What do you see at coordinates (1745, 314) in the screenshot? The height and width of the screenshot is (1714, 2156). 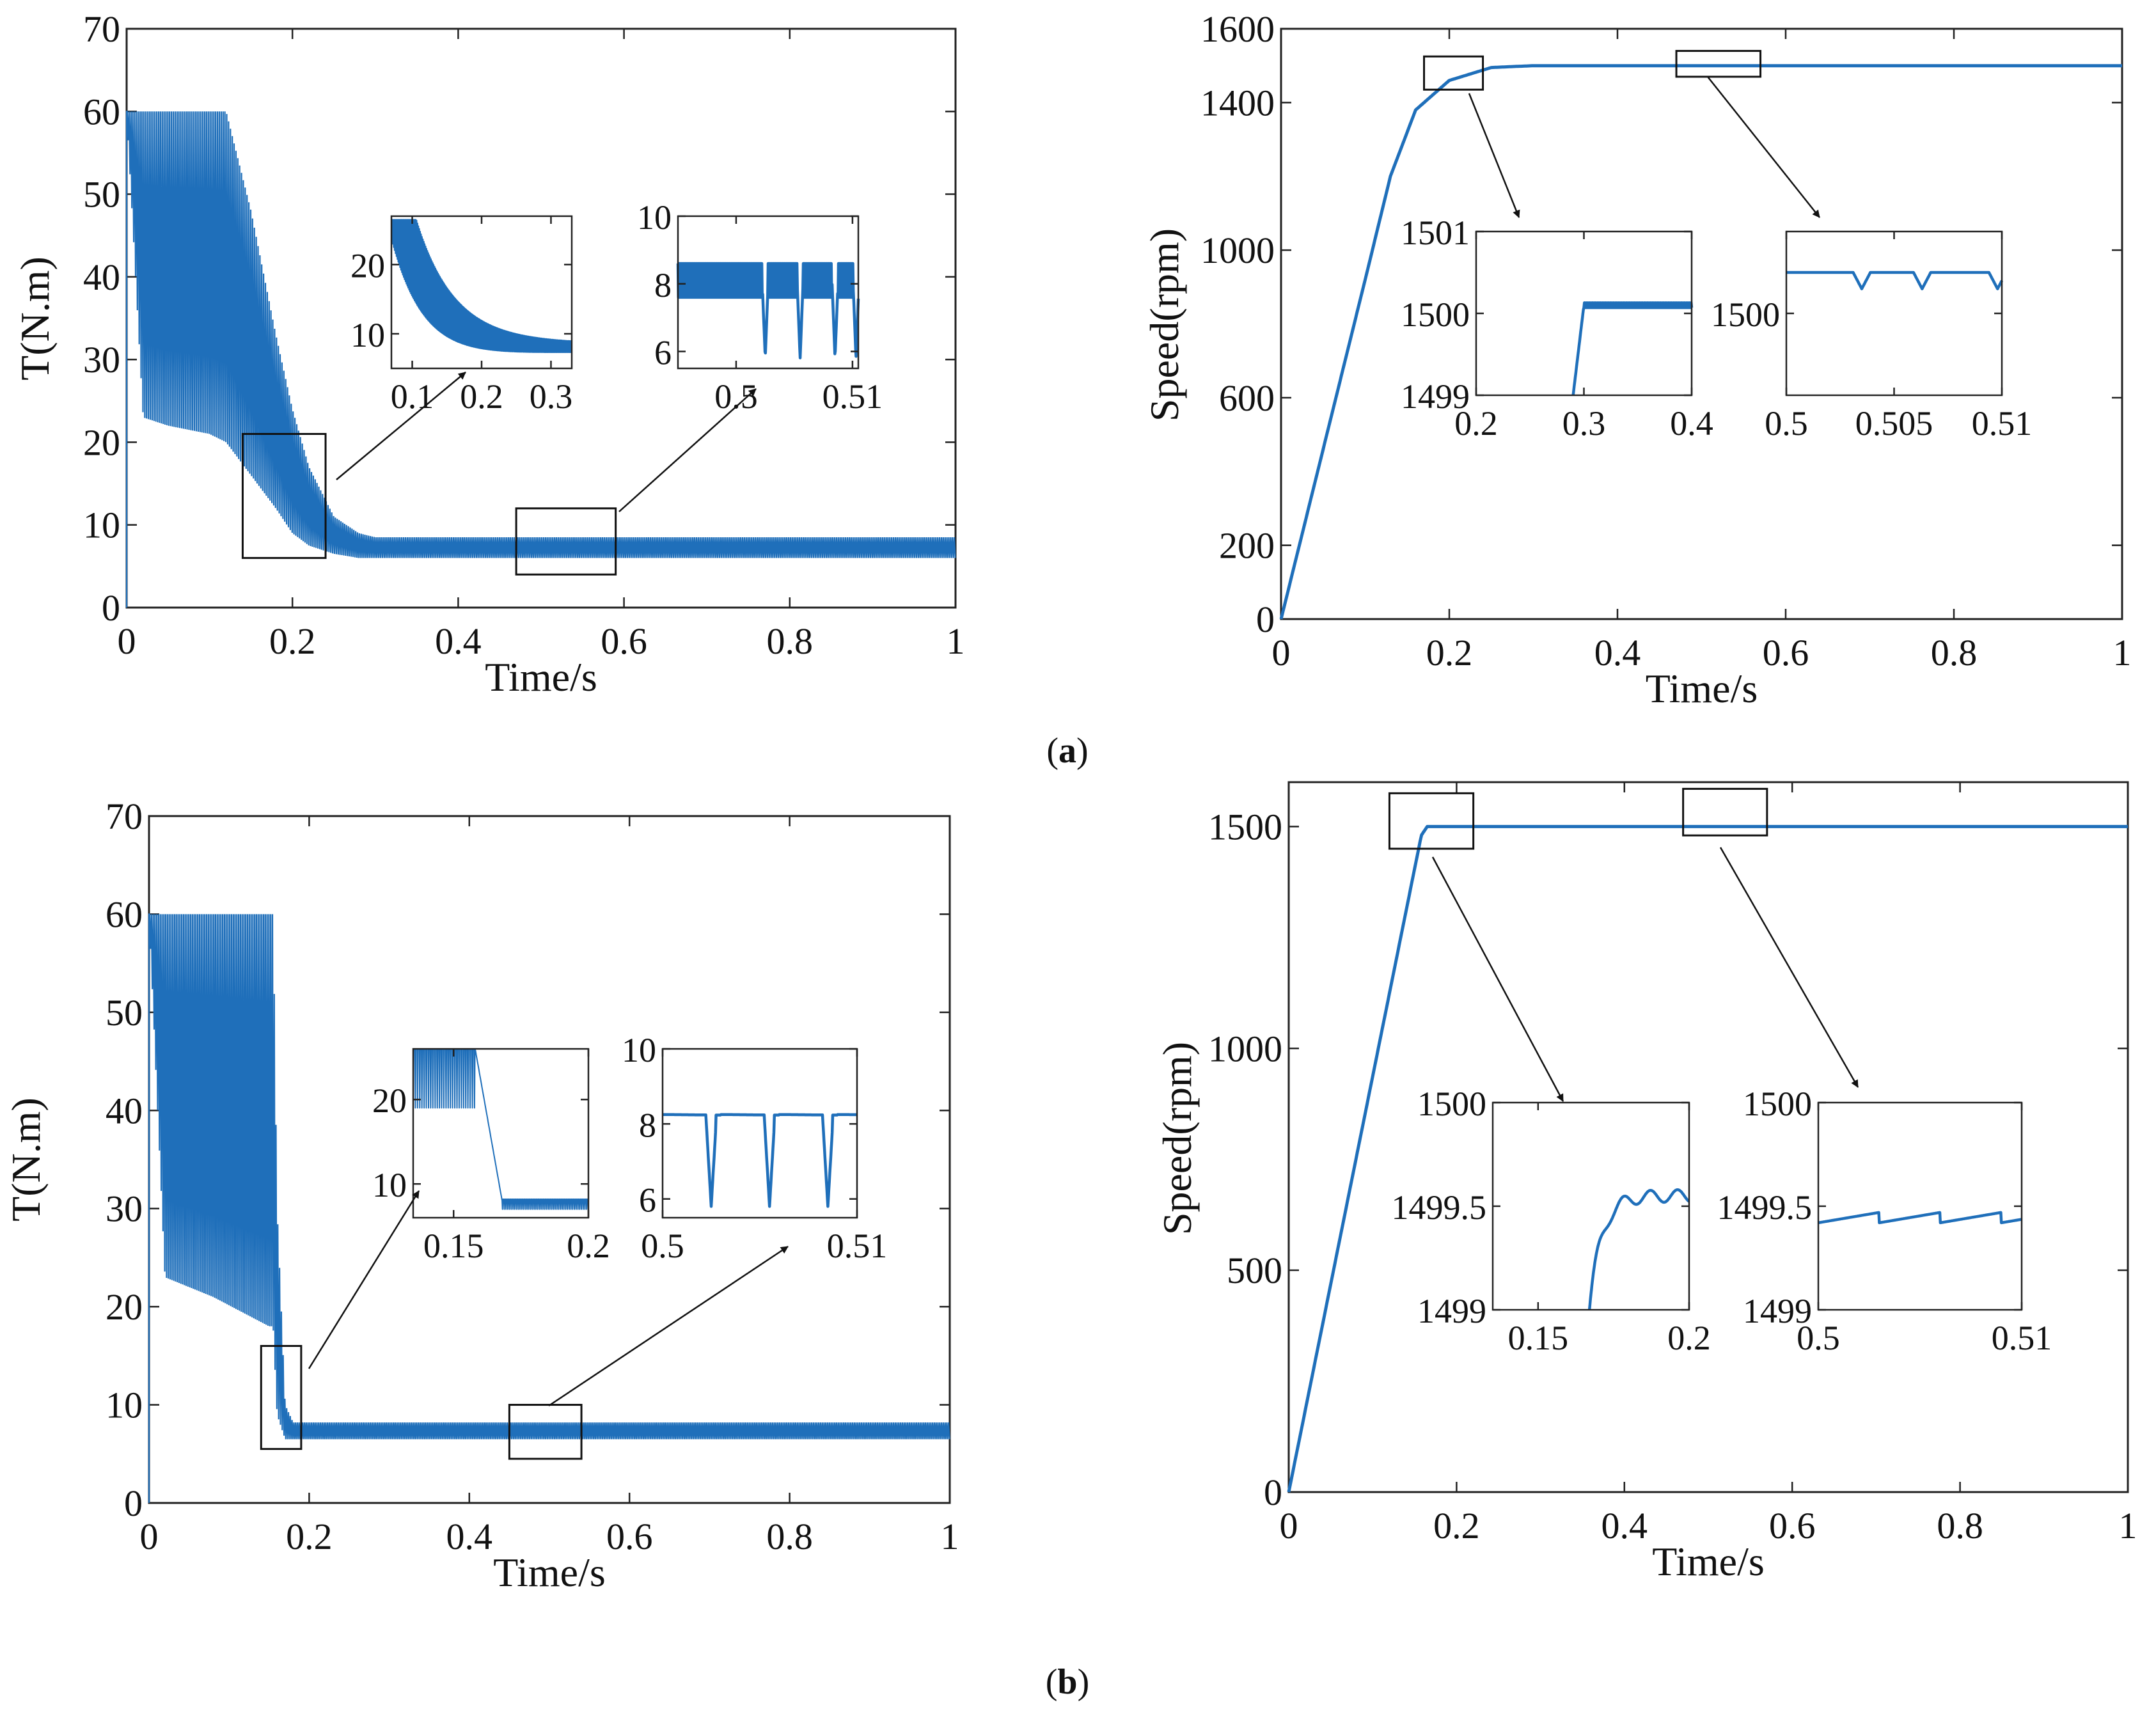 I see `a_speed-inset-2-ytick-label: 1500` at bounding box center [1745, 314].